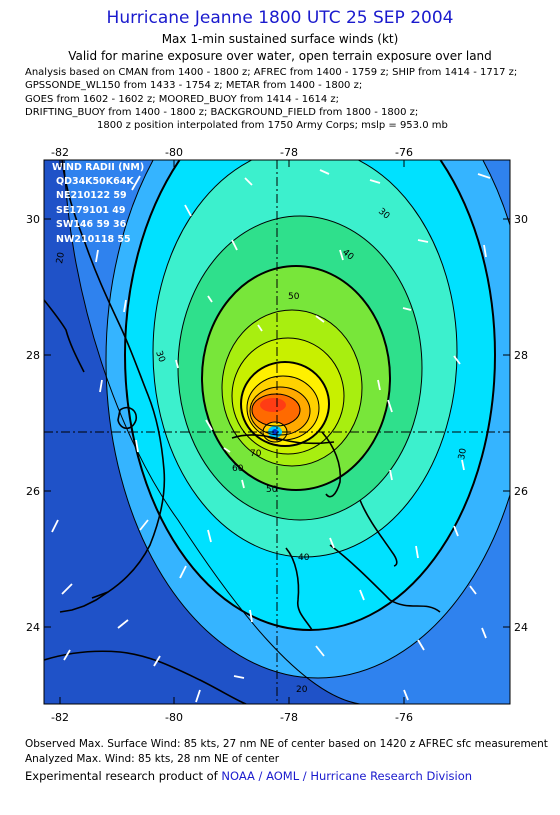  I want to click on lon-label-top: -76, so click(404, 152).